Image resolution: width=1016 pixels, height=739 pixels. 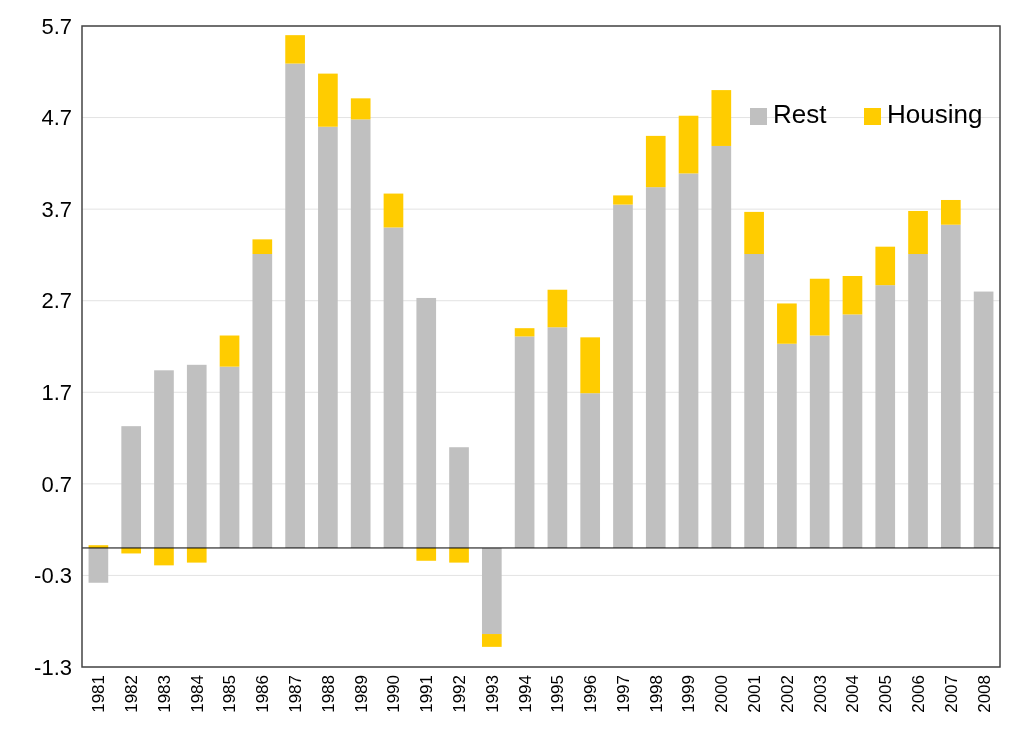 I want to click on x-tick-label: 2006, so click(x=918, y=694).